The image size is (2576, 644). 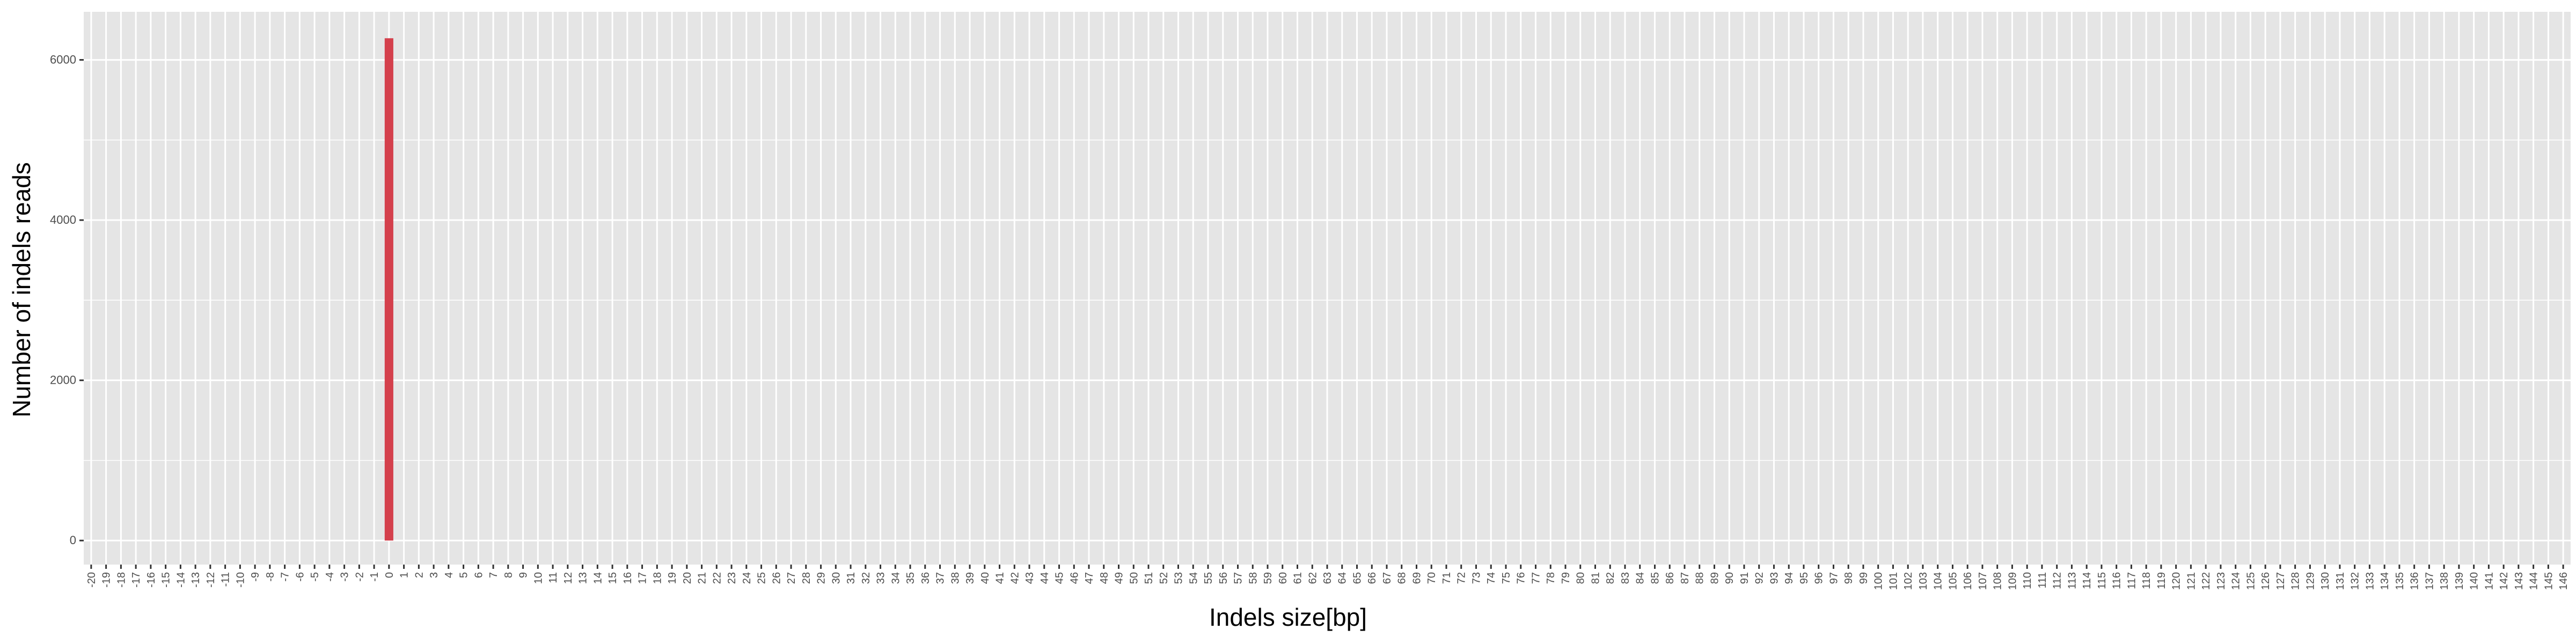 I want to click on x-tick-label: 71, so click(x=1447, y=578).